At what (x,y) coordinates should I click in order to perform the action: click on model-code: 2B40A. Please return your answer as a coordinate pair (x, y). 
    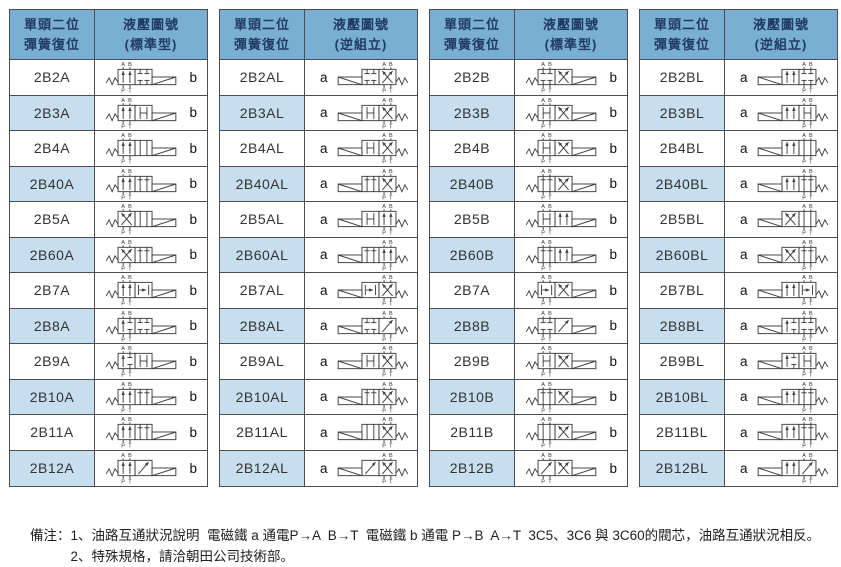
    Looking at the image, I should click on (52, 183).